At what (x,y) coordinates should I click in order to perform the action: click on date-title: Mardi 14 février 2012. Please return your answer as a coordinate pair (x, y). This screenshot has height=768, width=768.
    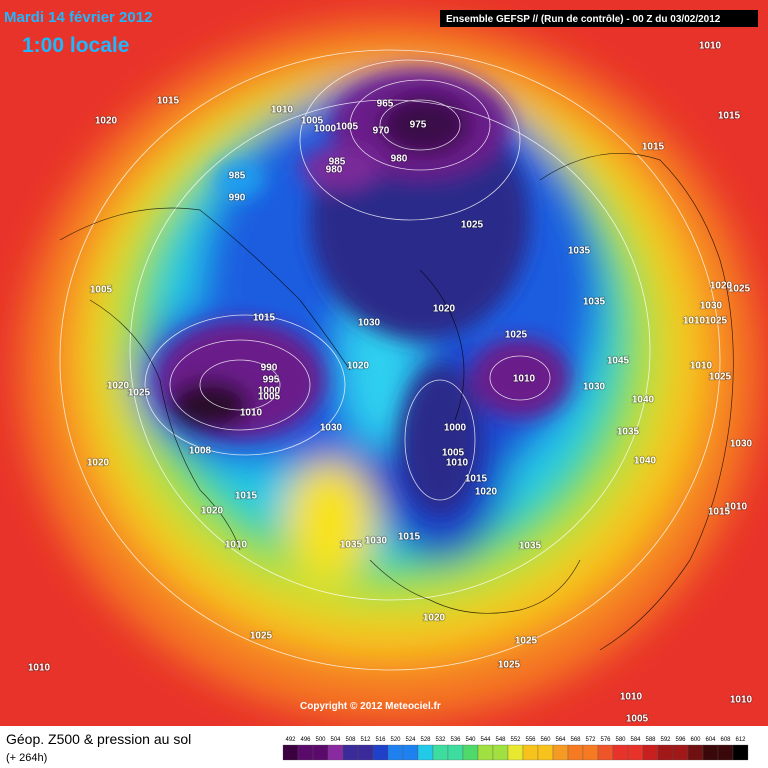
    Looking at the image, I should click on (78, 17).